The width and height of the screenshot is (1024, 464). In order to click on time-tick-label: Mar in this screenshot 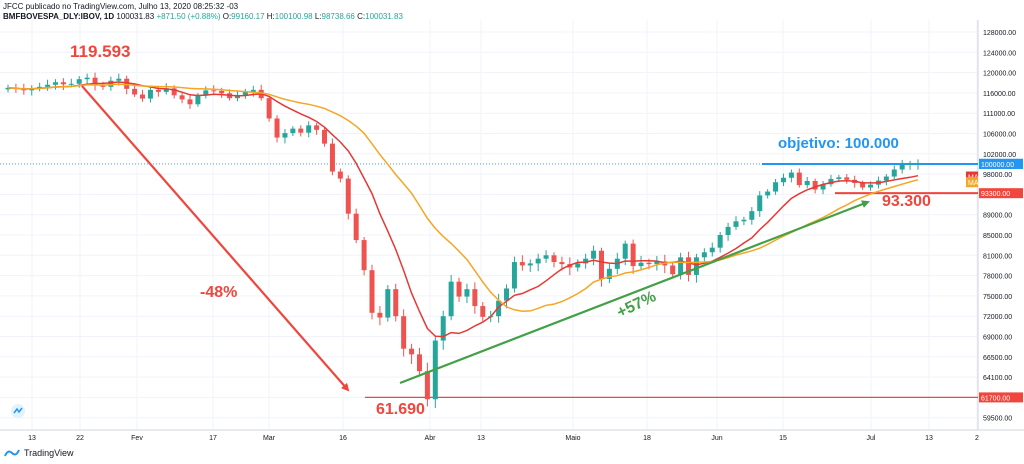, I will do `click(269, 438)`.